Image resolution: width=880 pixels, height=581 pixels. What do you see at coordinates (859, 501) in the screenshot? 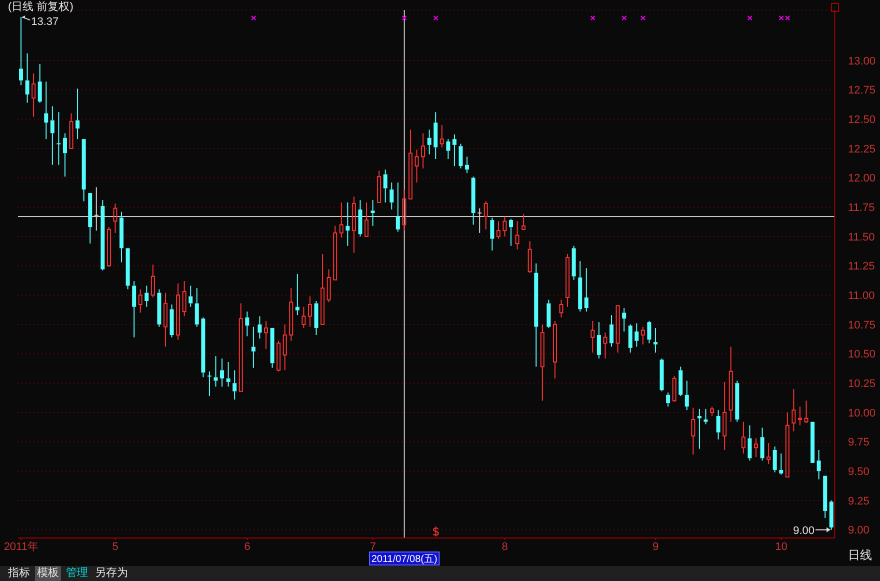
I see `y-tick-label: 9.25` at bounding box center [859, 501].